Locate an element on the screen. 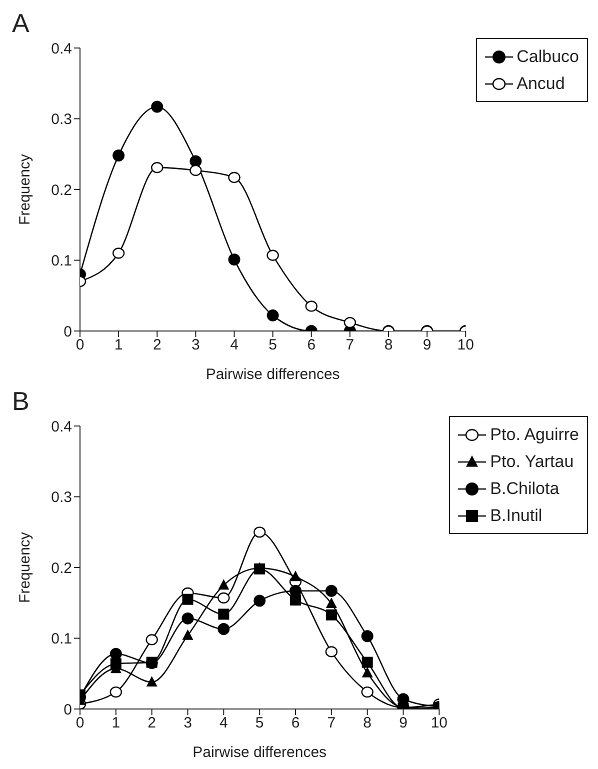 The height and width of the screenshot is (769, 598). legend-label: Ancud is located at coordinates (540, 84).